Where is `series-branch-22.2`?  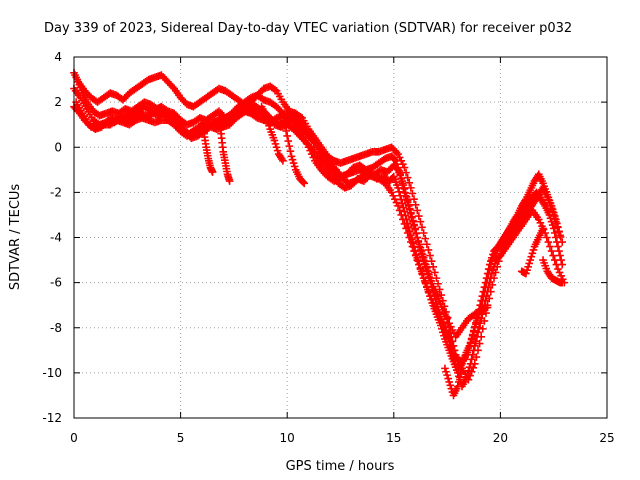
series-branch-22.2 is located at coordinates (553, 271).